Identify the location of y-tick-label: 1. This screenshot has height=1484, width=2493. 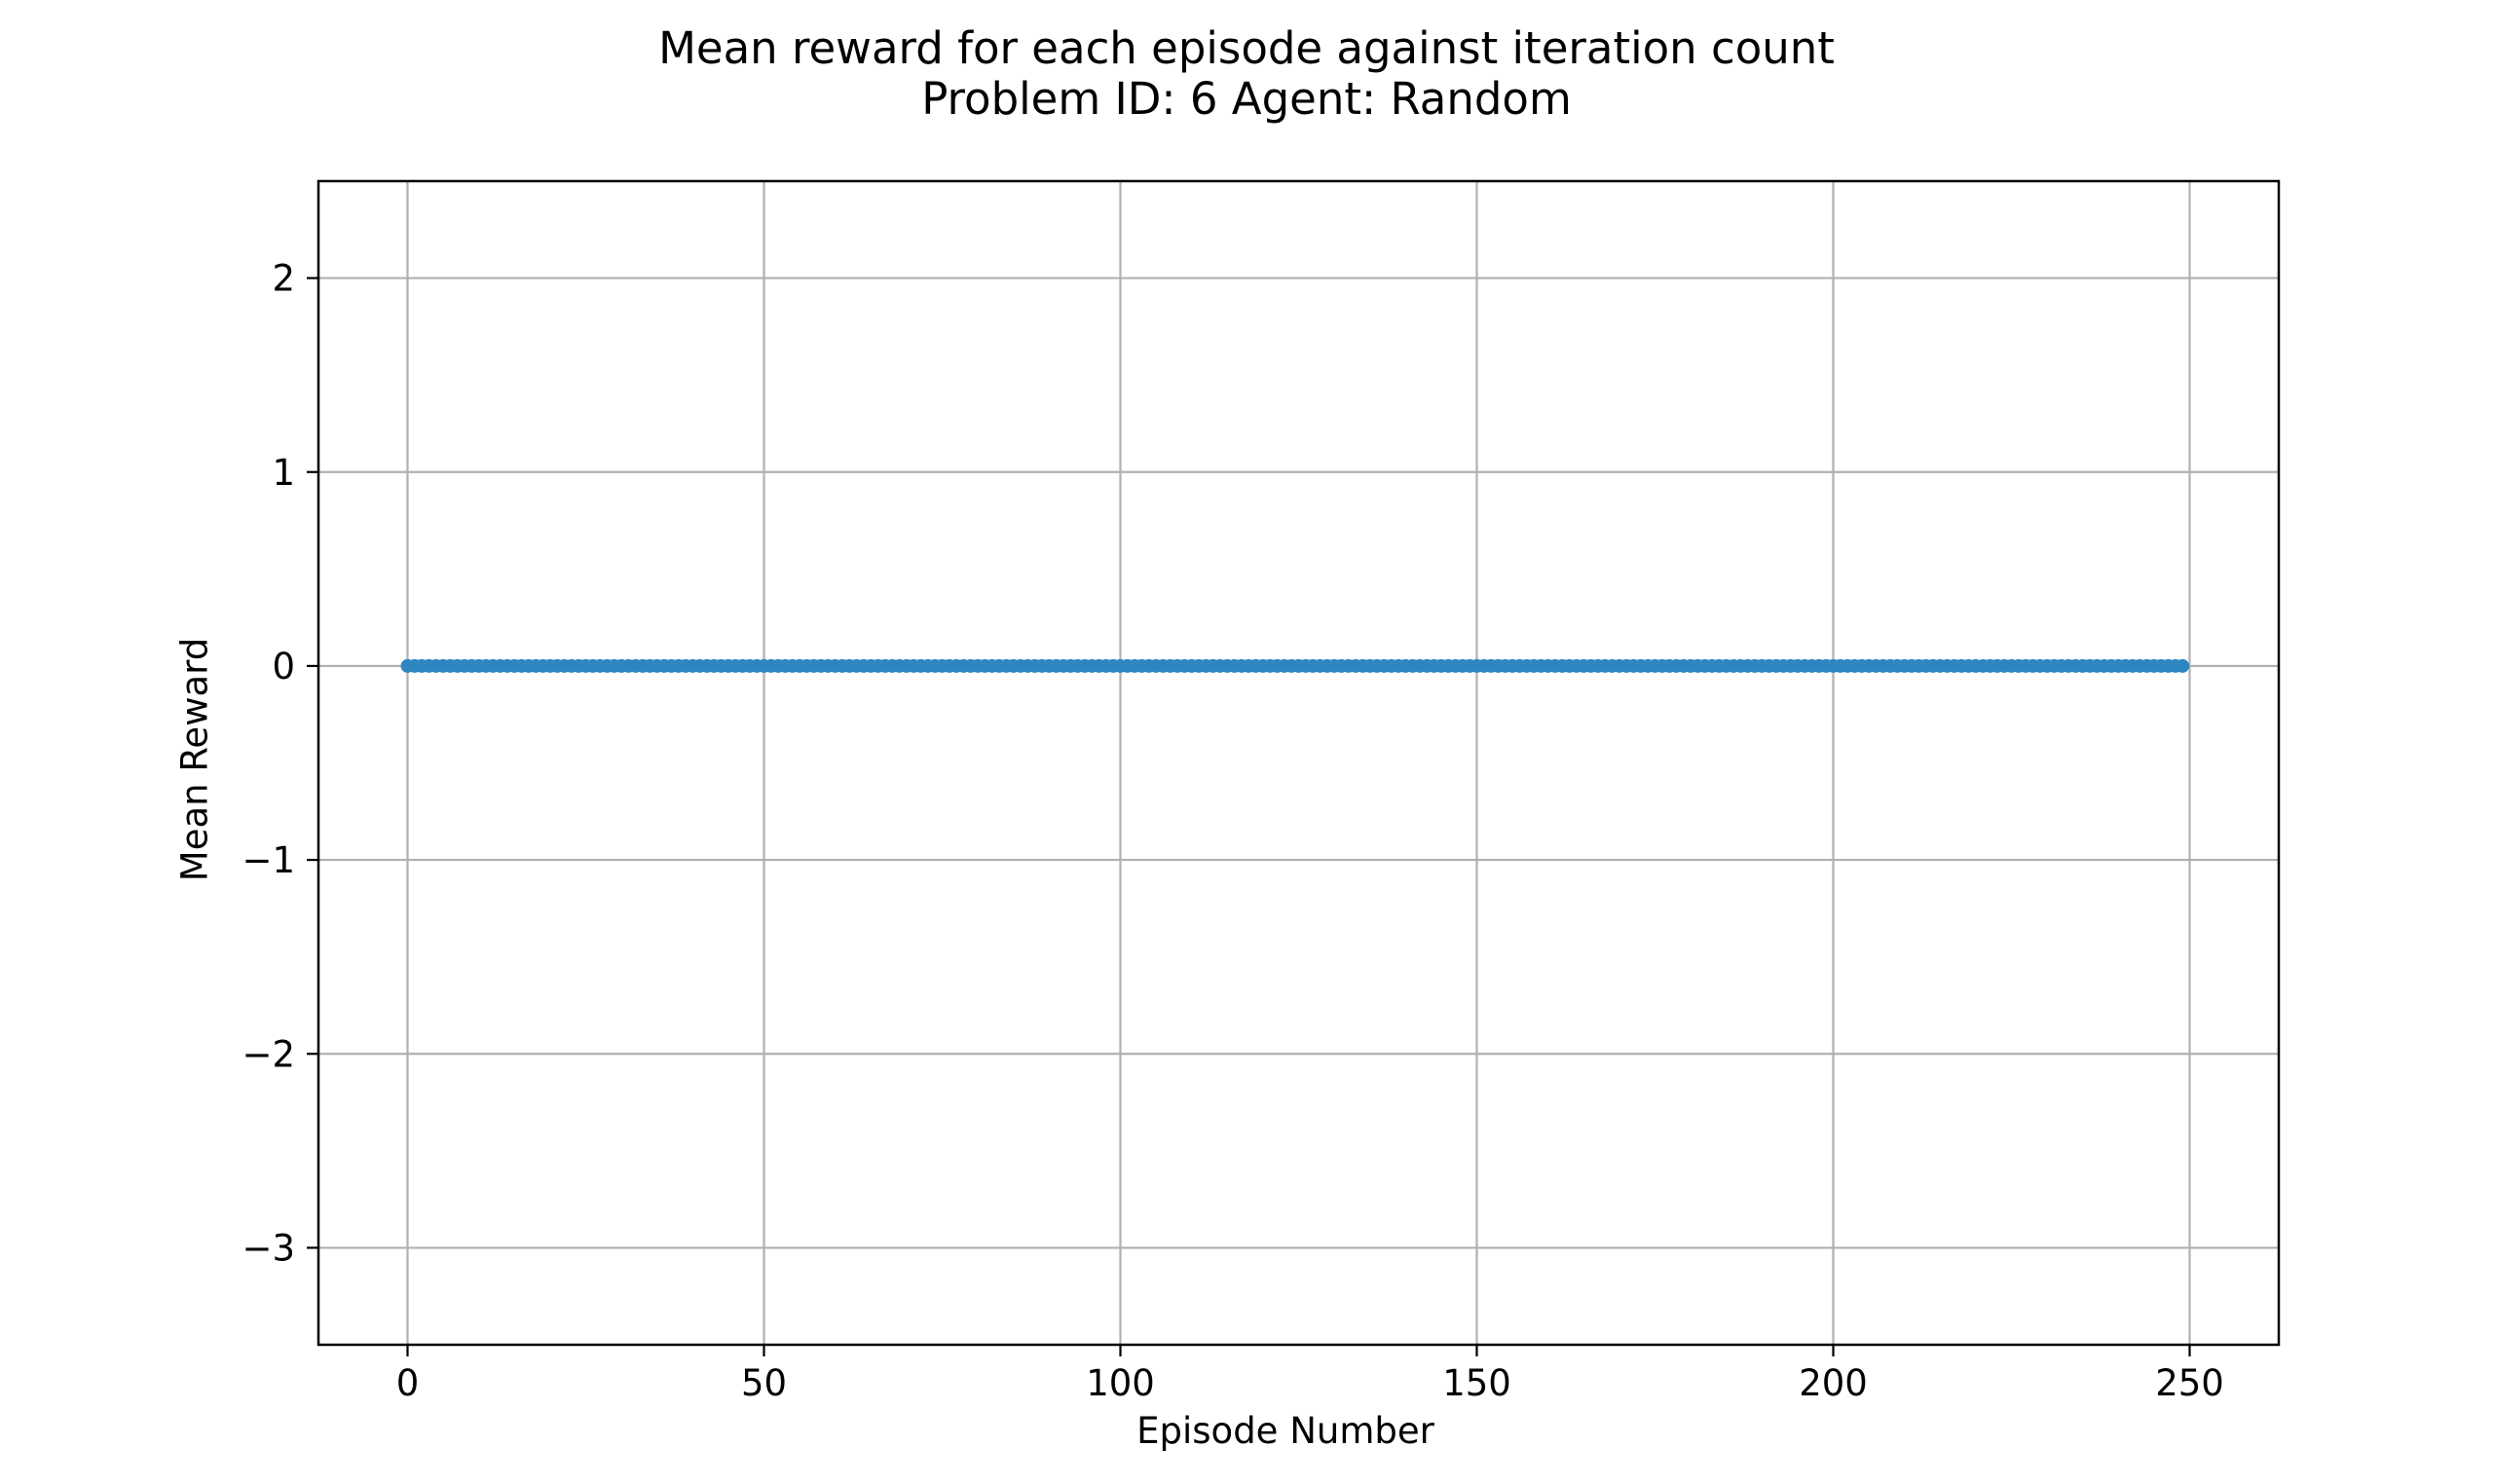
(284, 473).